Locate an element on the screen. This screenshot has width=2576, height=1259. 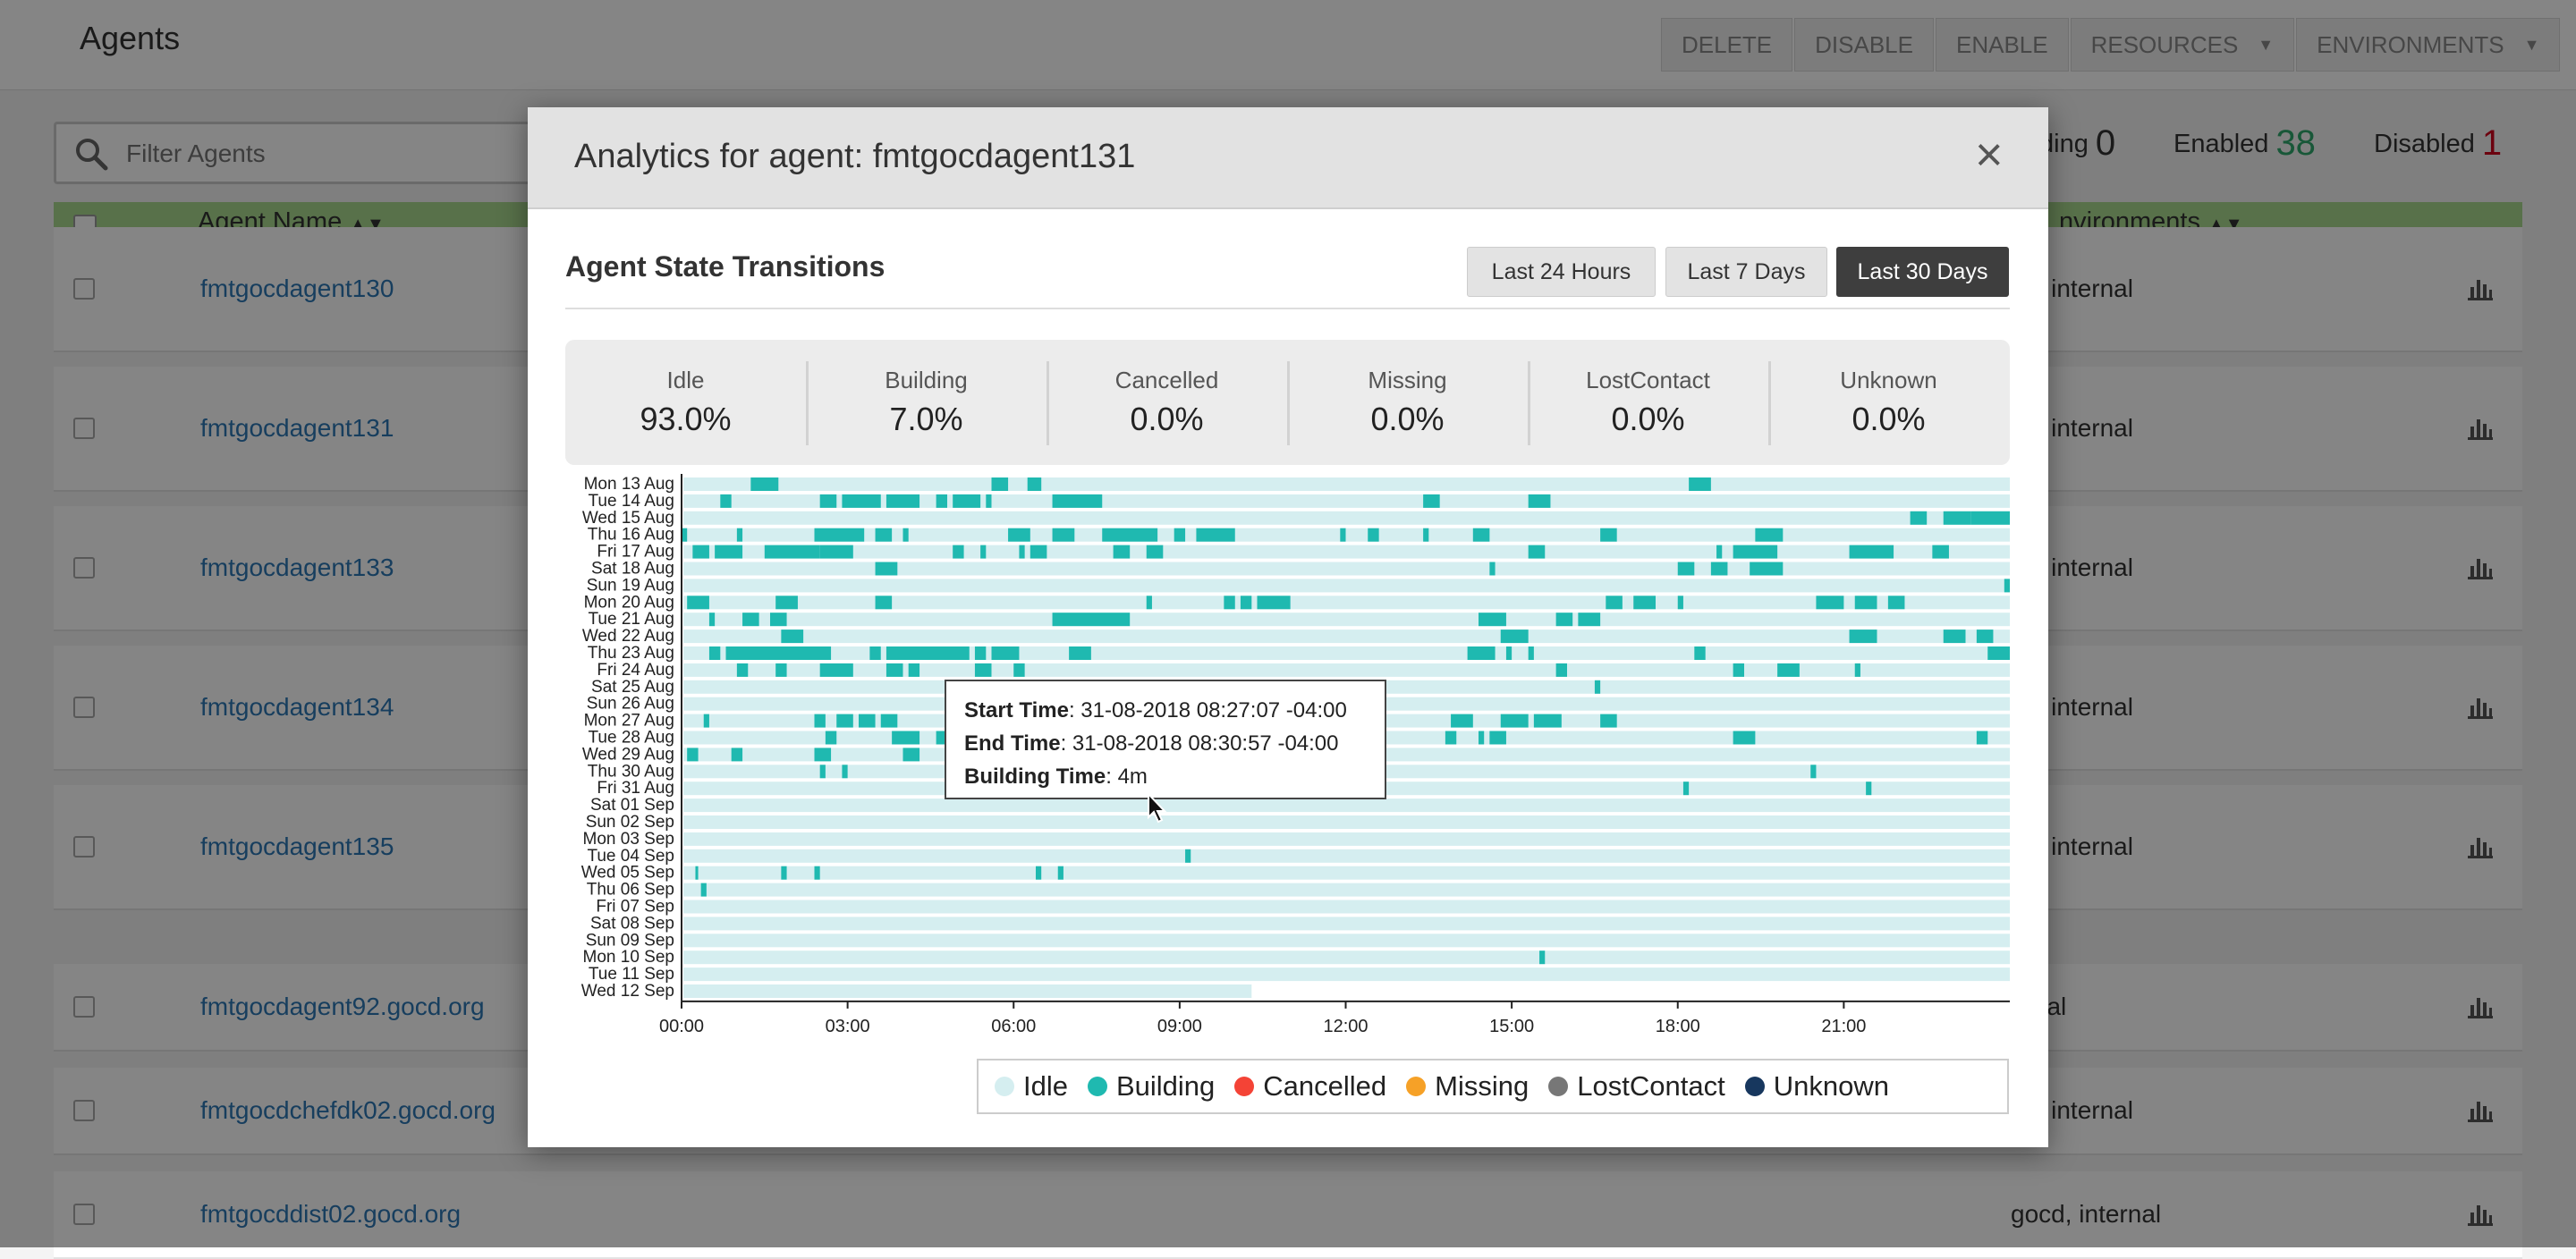
row-label: Fri 24 Aug is located at coordinates (635, 671).